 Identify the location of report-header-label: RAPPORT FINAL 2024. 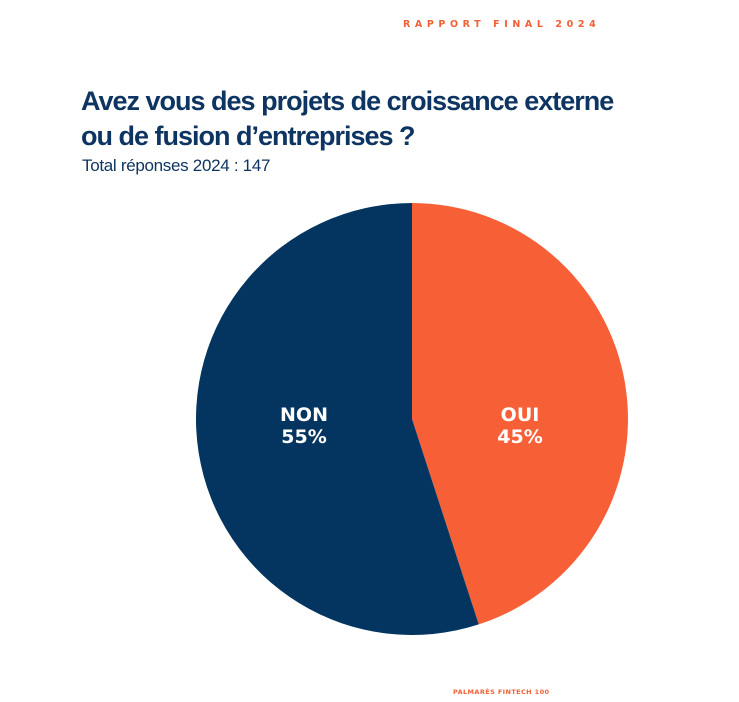
(502, 24).